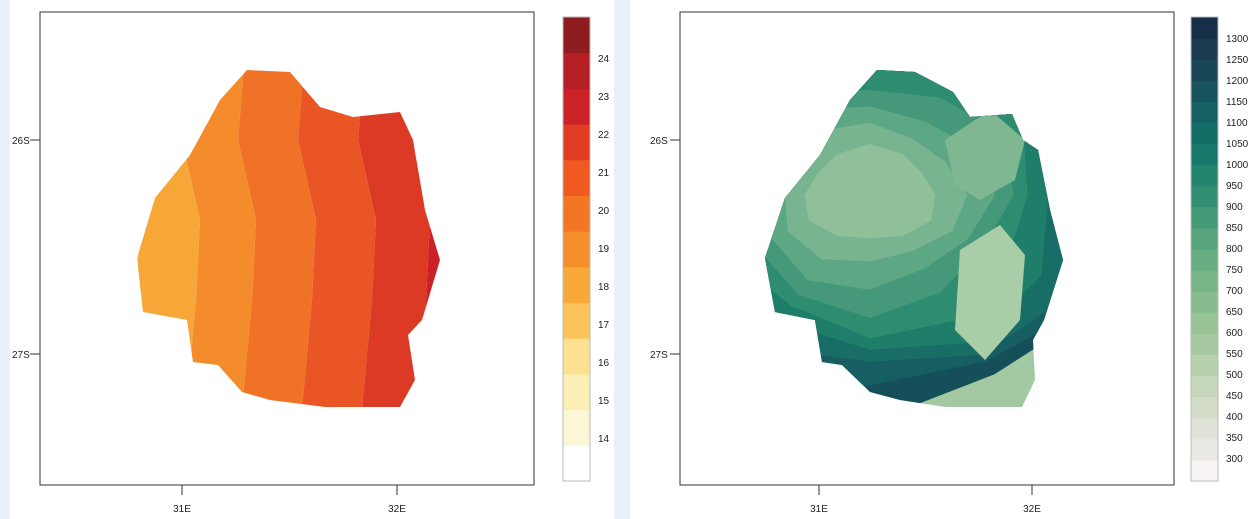 This screenshot has height=519, width=1252. I want to click on temperature-colorbar, so click(576, 249).